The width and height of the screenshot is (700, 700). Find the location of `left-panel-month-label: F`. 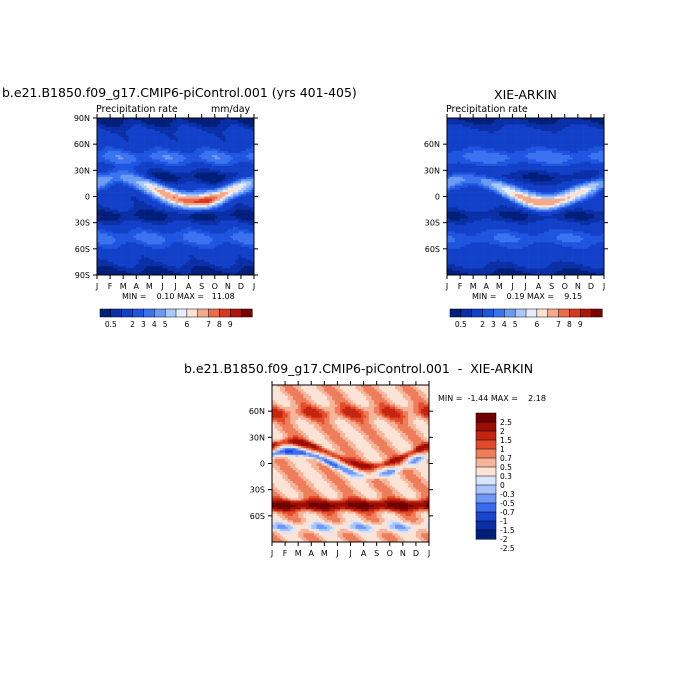

left-panel-month-label: F is located at coordinates (110, 286).